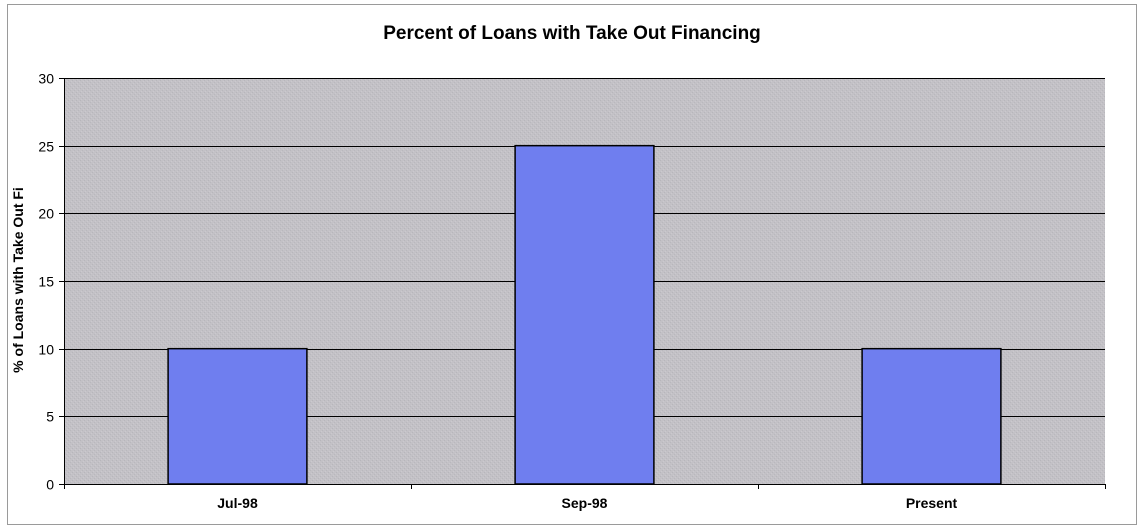  I want to click on x-tick-label: Jul-98, so click(237, 503).